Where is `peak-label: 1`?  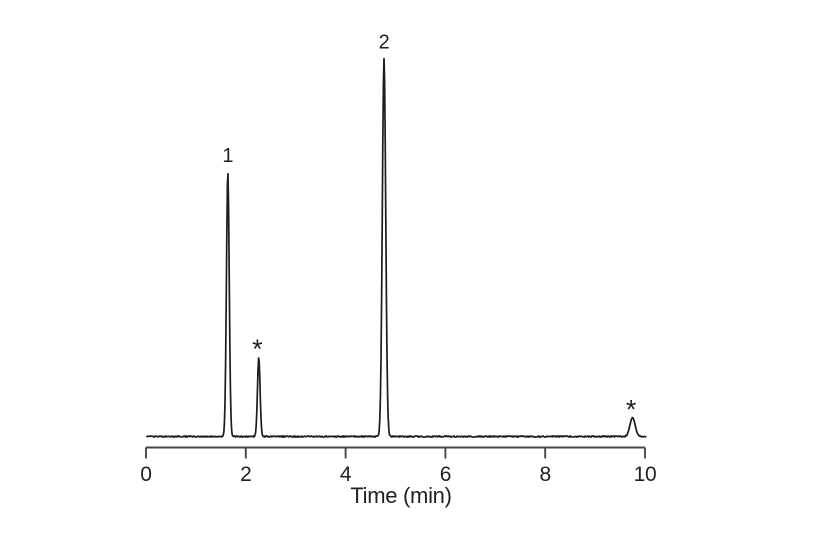 peak-label: 1 is located at coordinates (227, 156).